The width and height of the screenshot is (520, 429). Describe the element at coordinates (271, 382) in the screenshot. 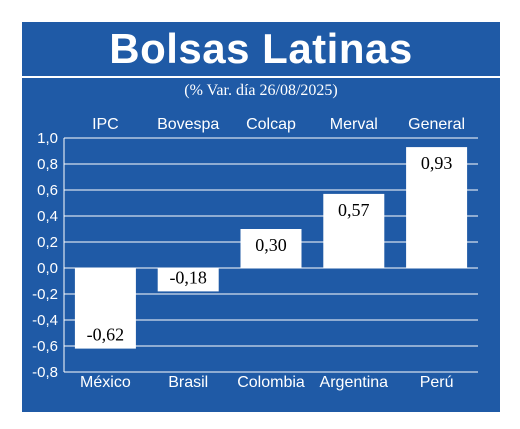

I see `country-label: Colombia` at that location.